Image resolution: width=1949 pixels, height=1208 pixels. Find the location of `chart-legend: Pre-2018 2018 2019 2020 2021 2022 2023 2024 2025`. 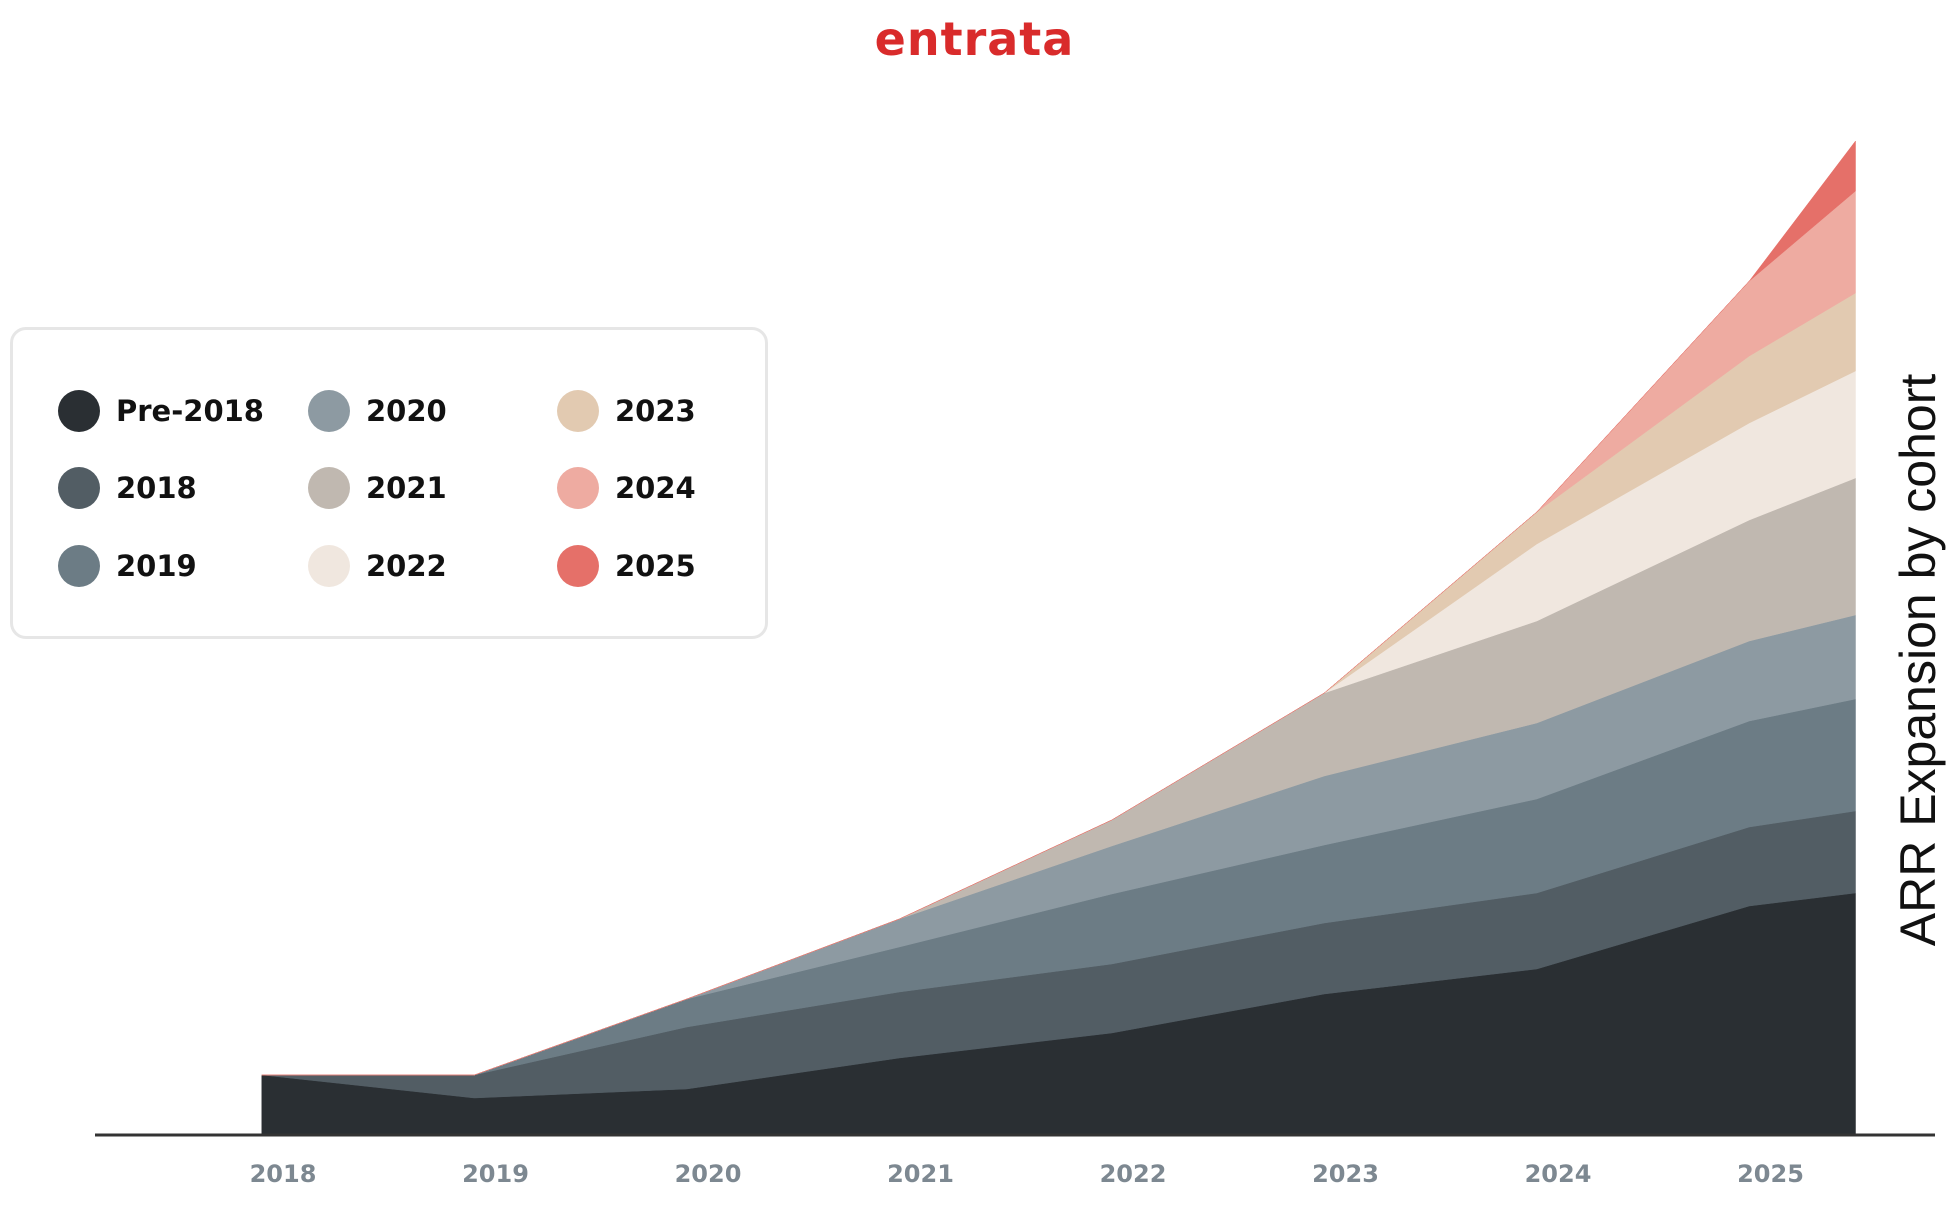

chart-legend: Pre-2018 2018 2019 2020 2021 2022 2023 2024 2025 is located at coordinates (389, 483).